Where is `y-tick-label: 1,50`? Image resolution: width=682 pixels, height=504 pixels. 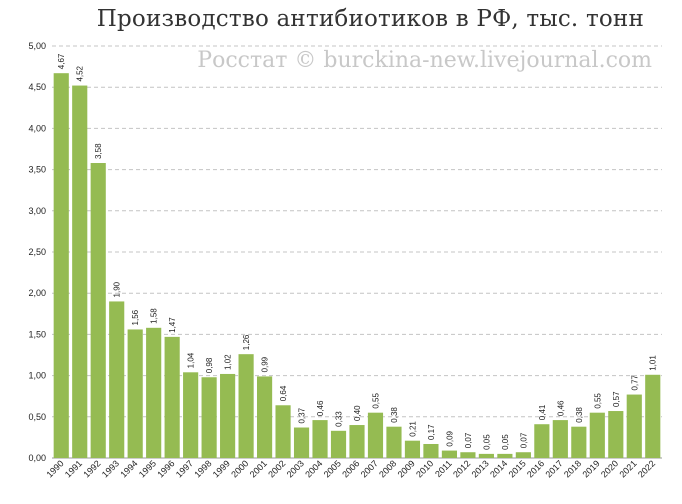 y-tick-label: 1,50 is located at coordinates (37, 334).